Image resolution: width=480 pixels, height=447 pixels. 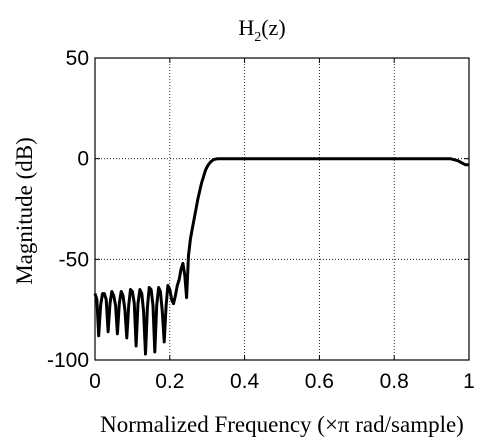 What do you see at coordinates (245, 381) in the screenshot?
I see `x-tick-label: 0.4` at bounding box center [245, 381].